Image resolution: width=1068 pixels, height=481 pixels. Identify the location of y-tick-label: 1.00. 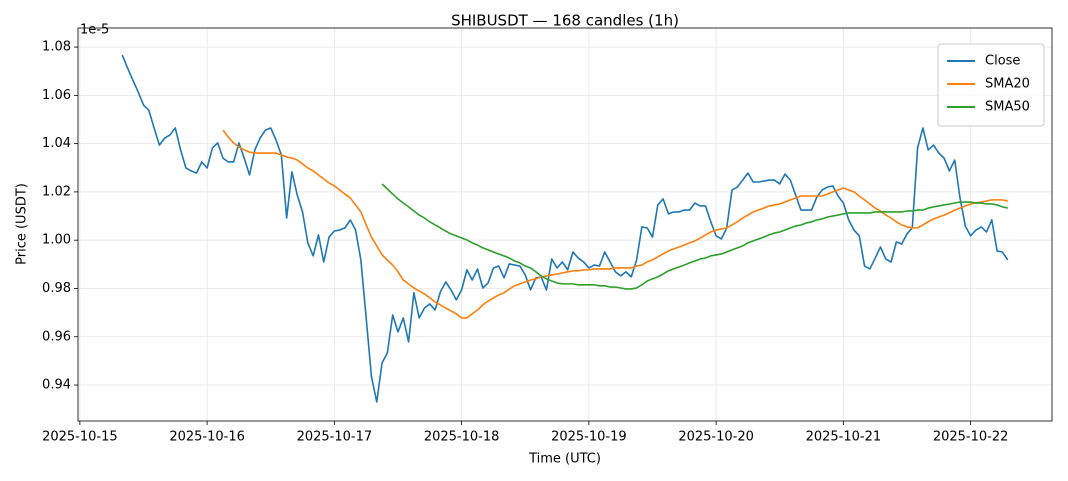
(56, 240).